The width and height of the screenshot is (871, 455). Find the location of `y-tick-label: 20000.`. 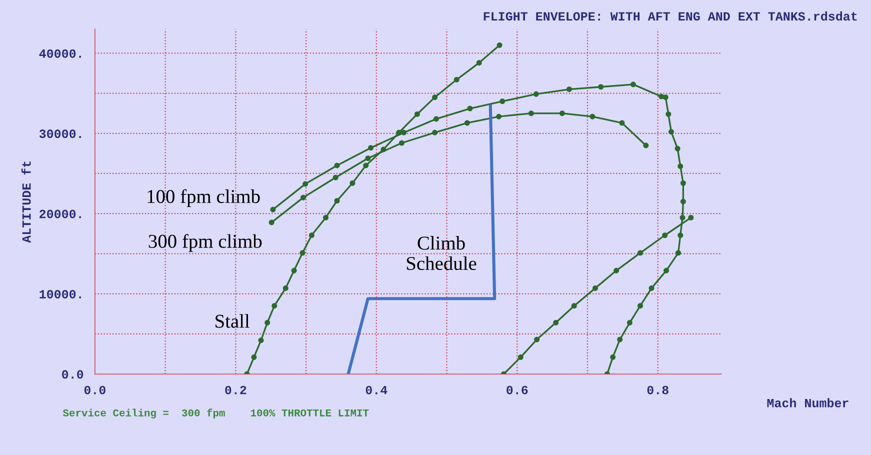

y-tick-label: 20000. is located at coordinates (60, 214).